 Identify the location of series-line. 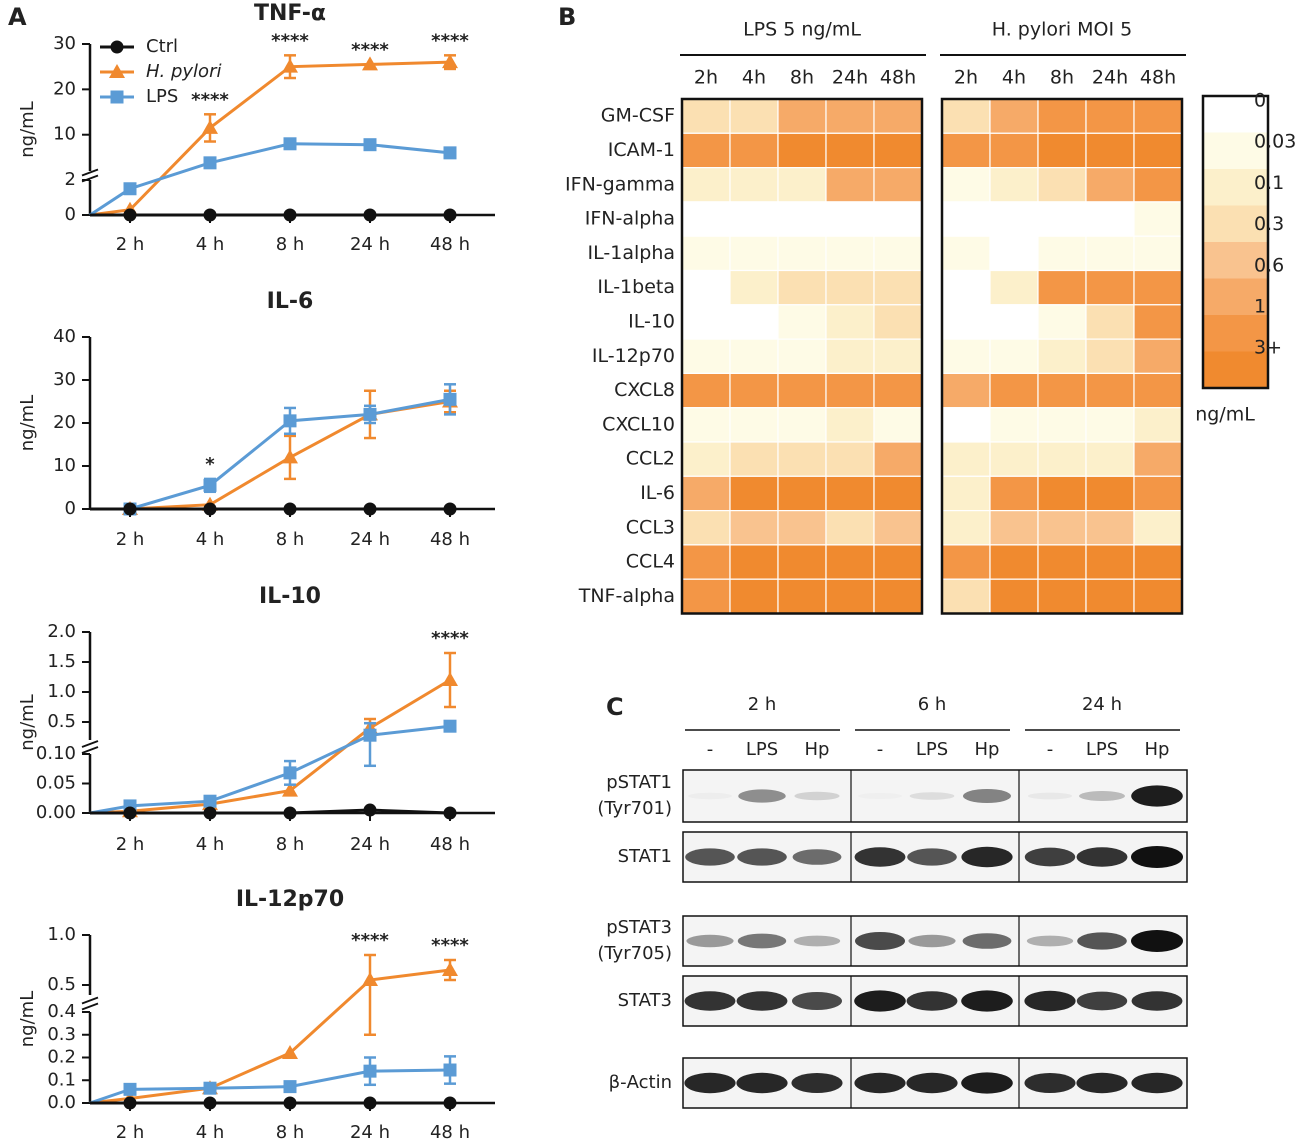
(270, 455).